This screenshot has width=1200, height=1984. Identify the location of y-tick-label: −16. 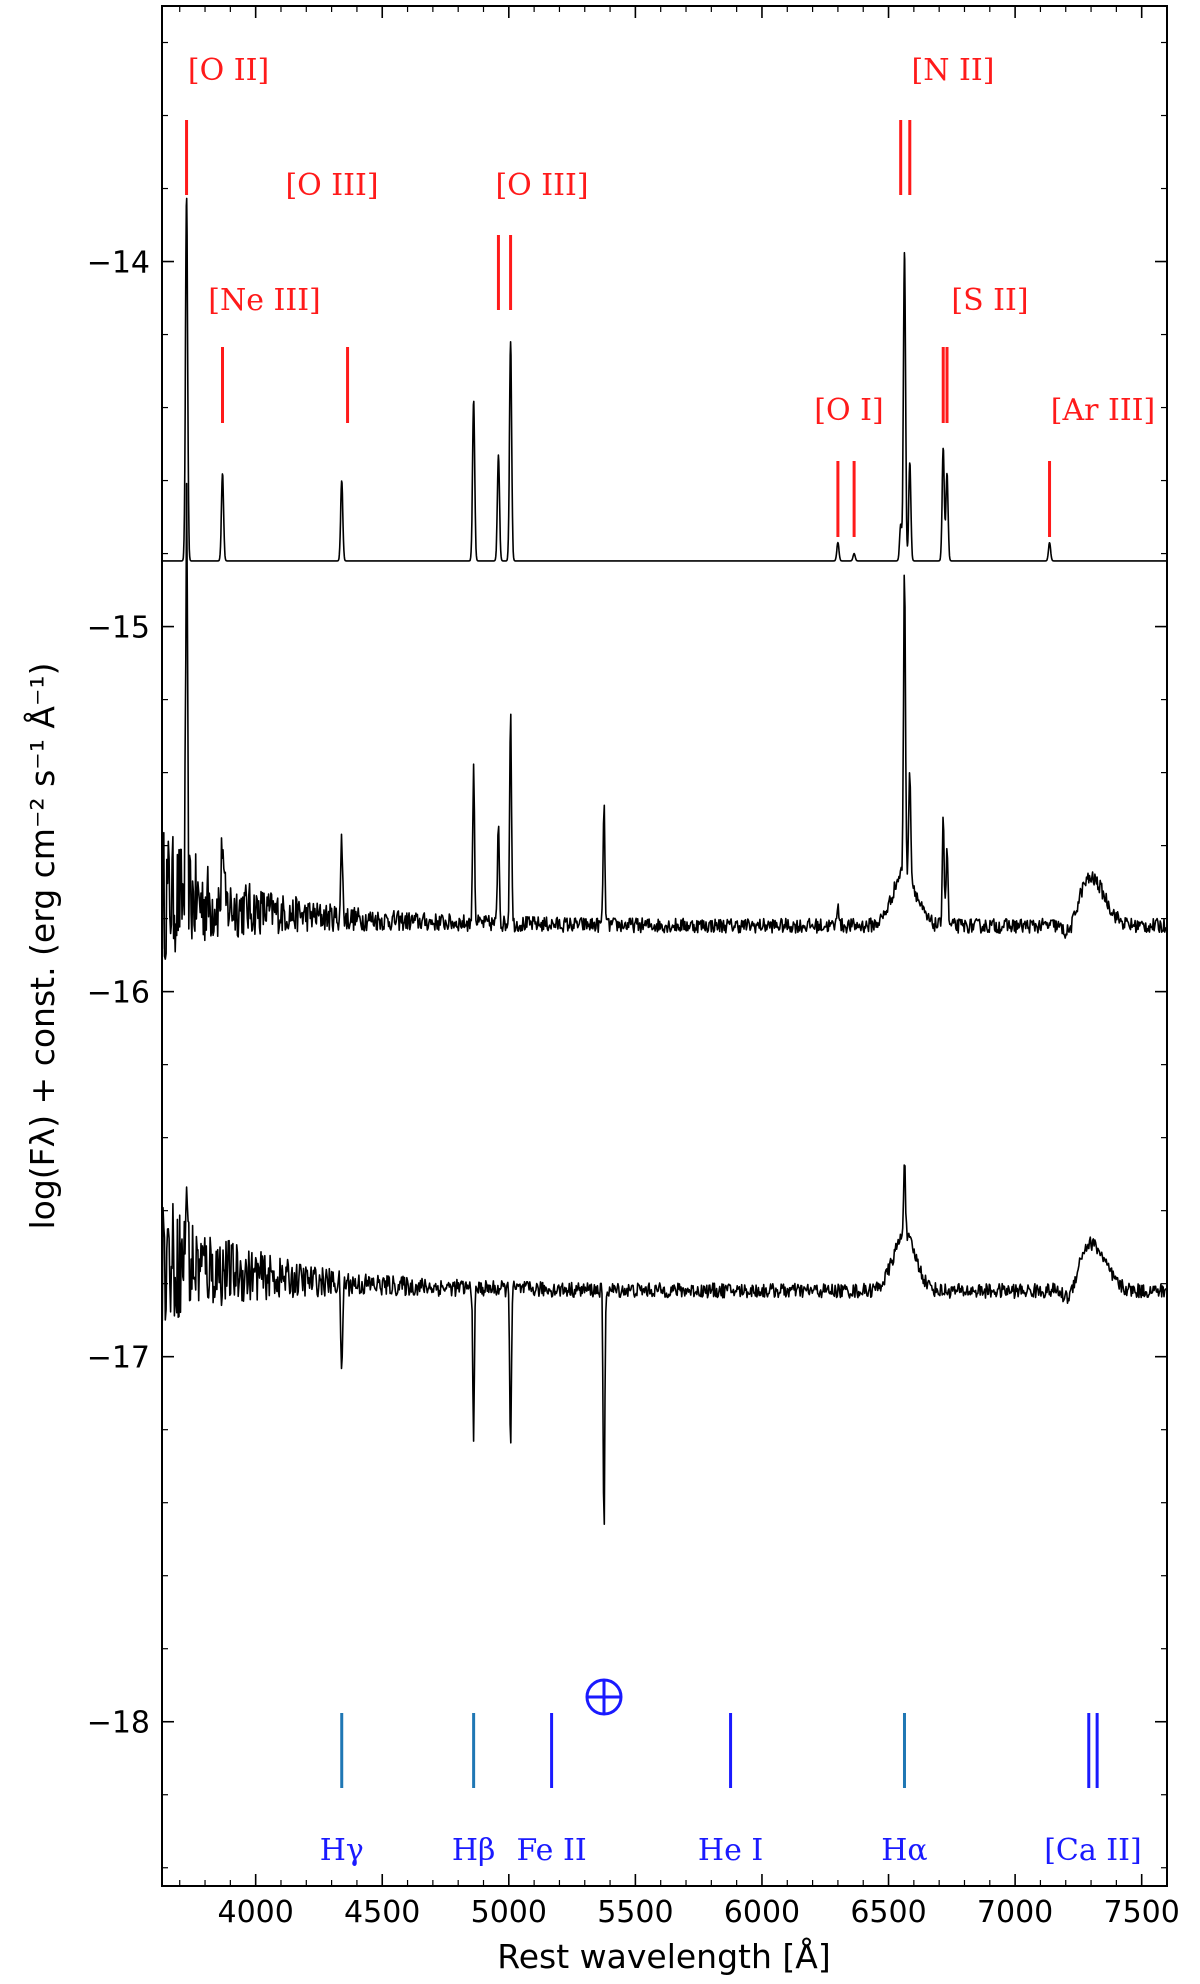
(118, 993).